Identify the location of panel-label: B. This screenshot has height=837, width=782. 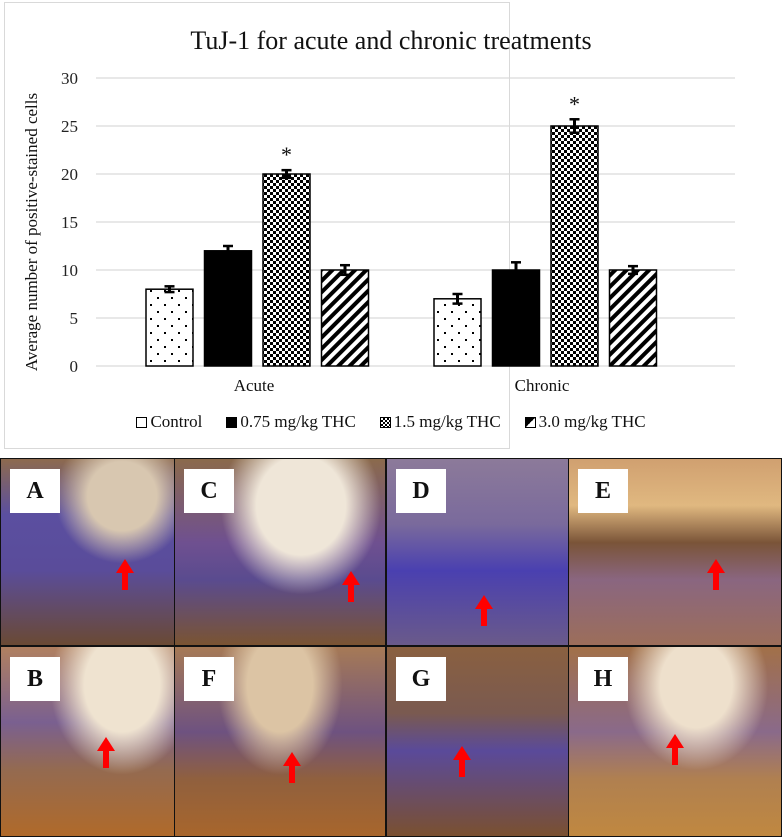
(35, 679).